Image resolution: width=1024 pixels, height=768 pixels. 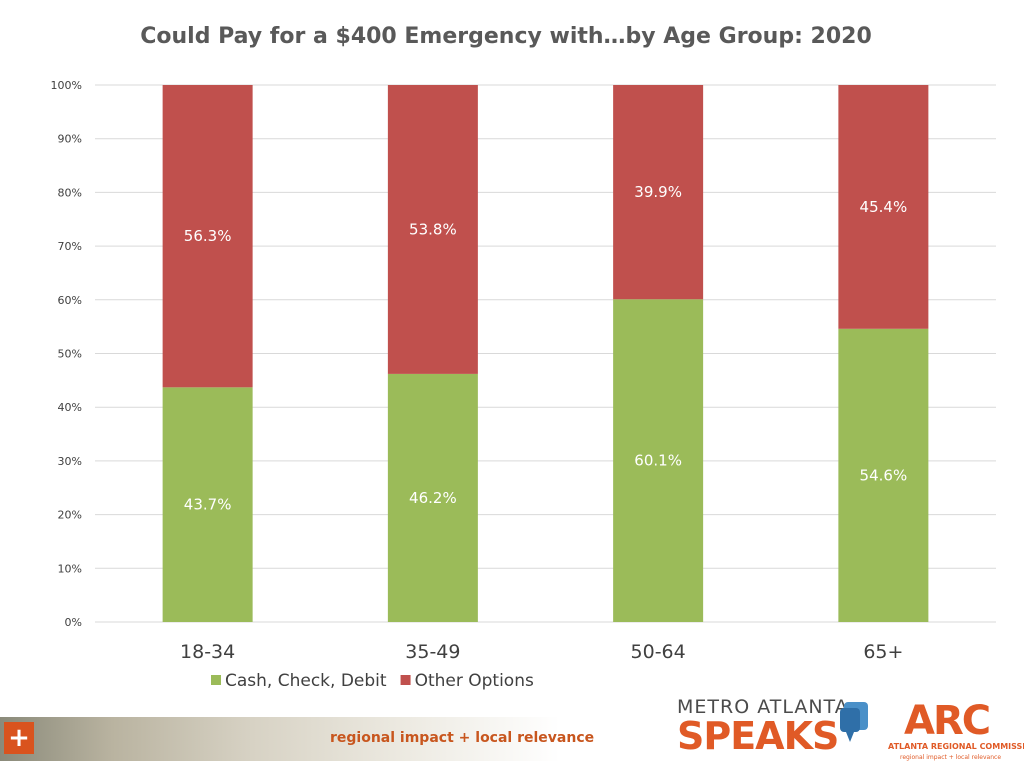 I want to click on data-label: 60.1%, so click(x=658, y=461).